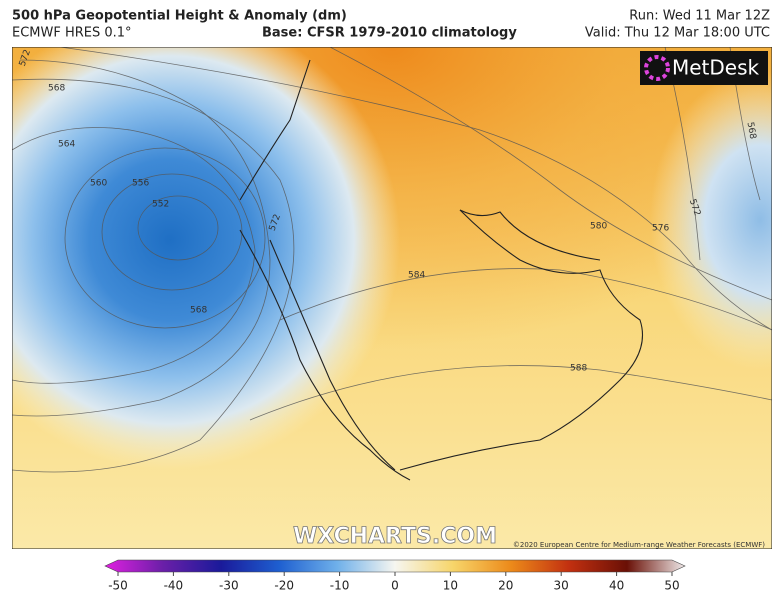  What do you see at coordinates (389, 33) in the screenshot?
I see `base: Base: CFSR 1979-2010 climatology` at bounding box center [389, 33].